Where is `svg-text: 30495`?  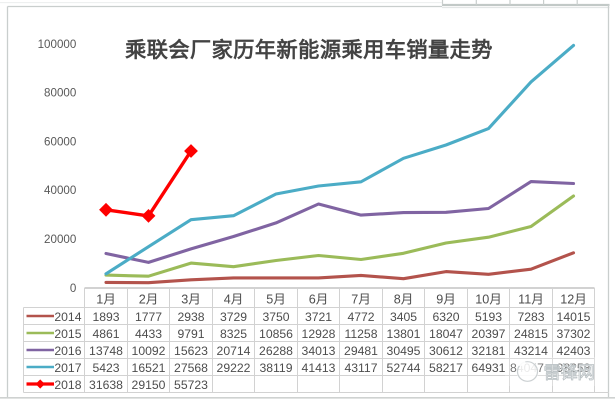 svg-text: 30495 is located at coordinates (404, 351).